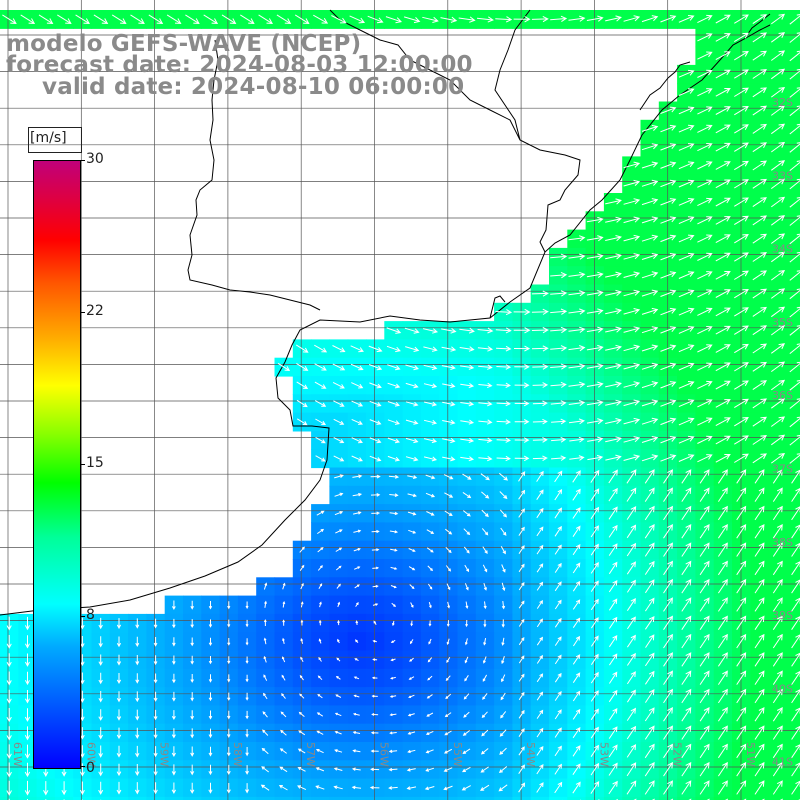  I want to click on latitude-label: 36S, so click(782, 395).